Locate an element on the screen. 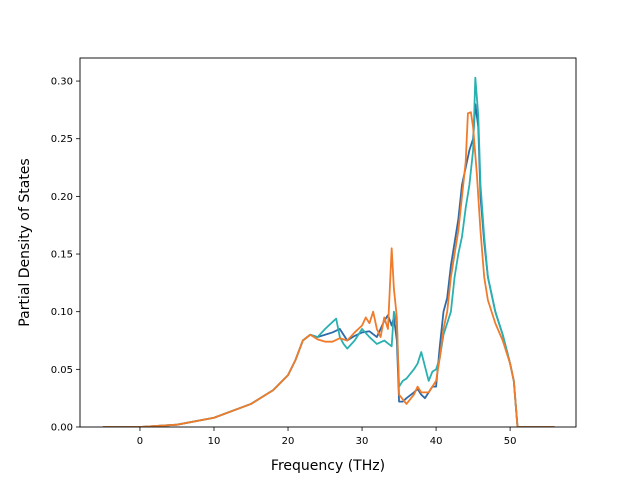 This screenshot has width=640, height=480. y-tick-label: 0.15 is located at coordinates (62, 255).